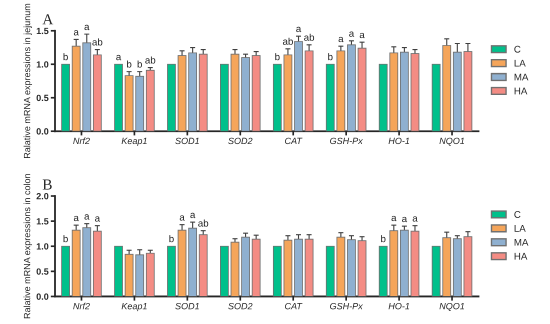 This screenshot has width=550, height=324. Describe the element at coordinates (42, 196) in the screenshot. I see `y-tick-label: 2.0` at that location.